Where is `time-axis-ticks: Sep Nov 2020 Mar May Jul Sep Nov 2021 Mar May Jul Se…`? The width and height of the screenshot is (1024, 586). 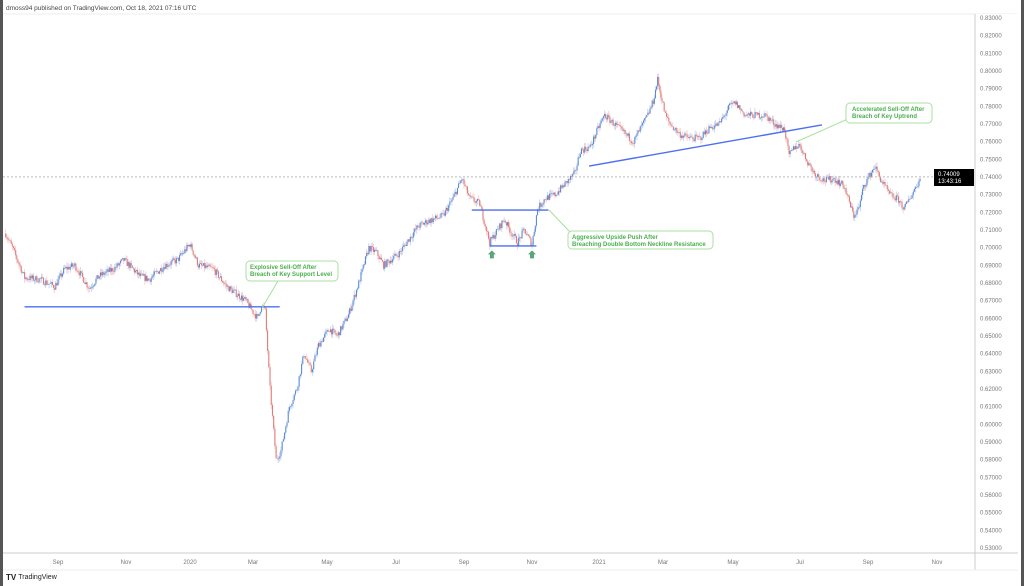 time-axis-ticks: Sep Nov 2020 Mar May Jul Sep Nov 2021 Mar May Jul Se… is located at coordinates (498, 563).